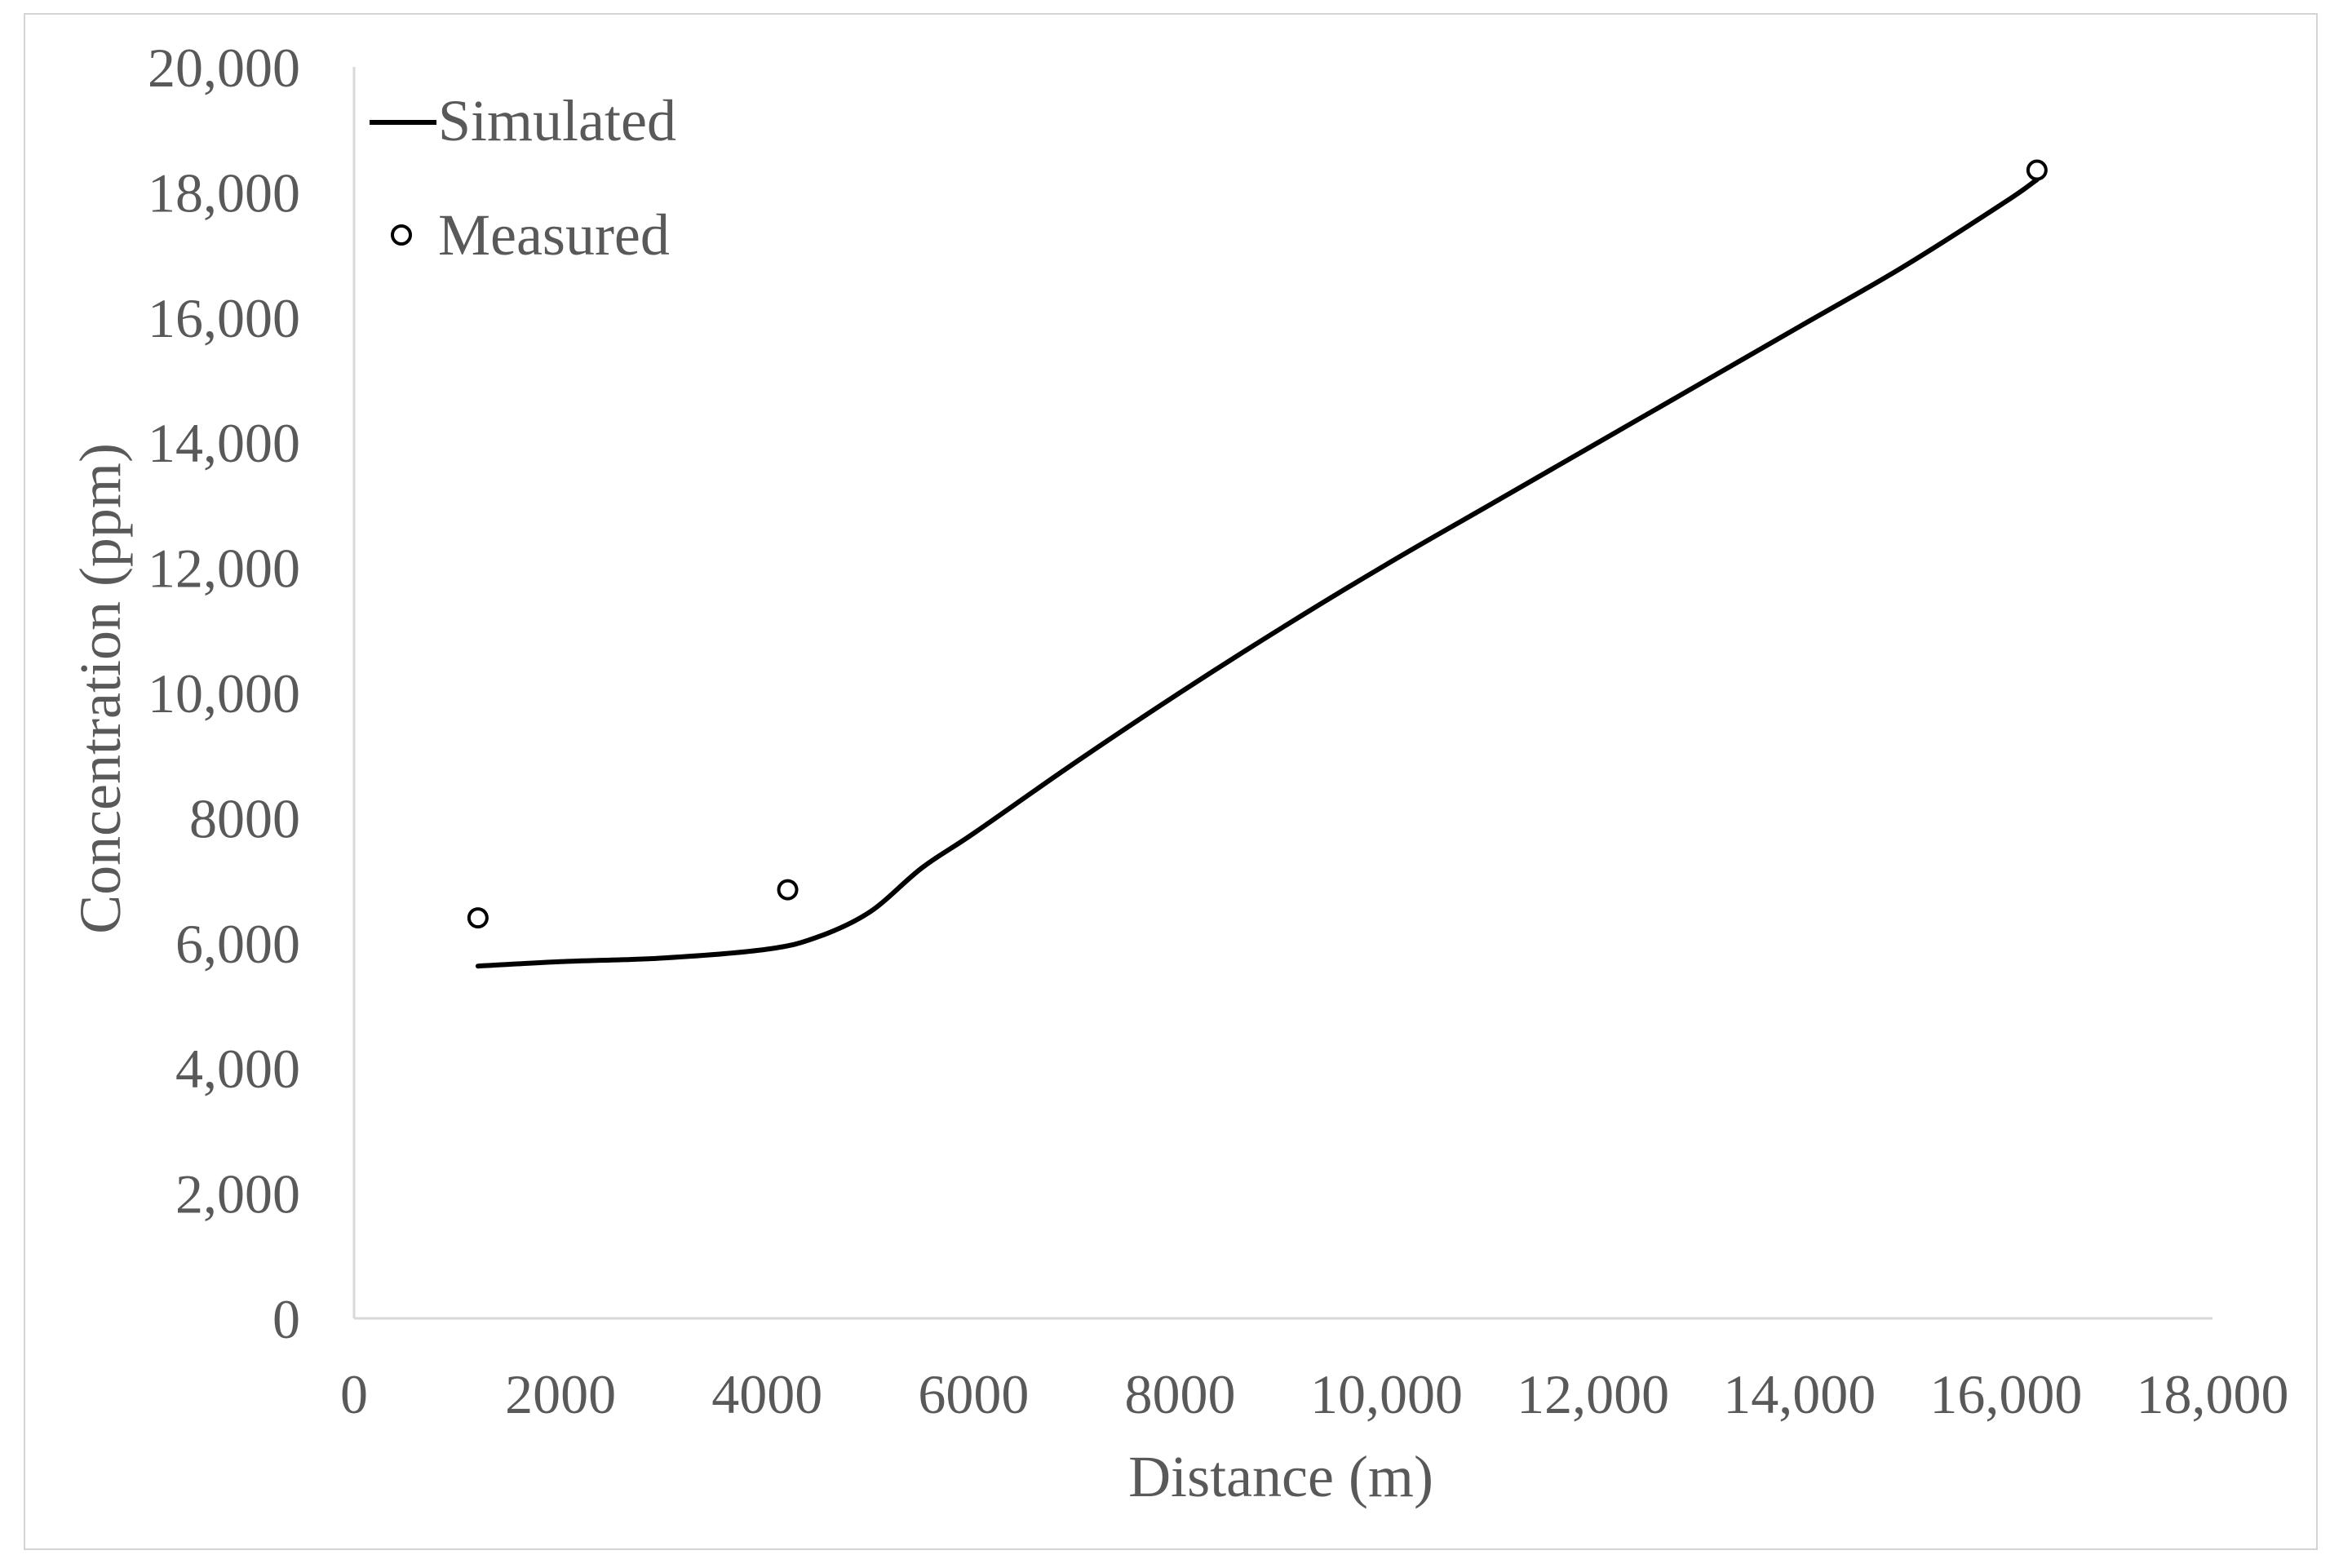  What do you see at coordinates (2213, 1394) in the screenshot?
I see `x-tick-label: 18,000` at bounding box center [2213, 1394].